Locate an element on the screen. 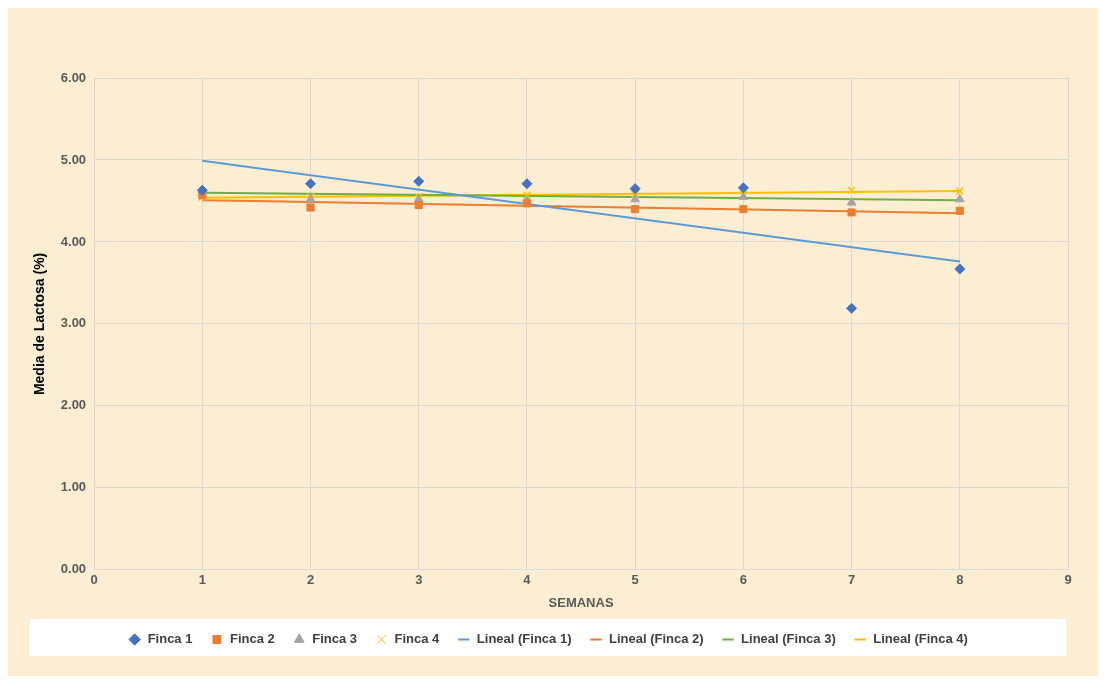 The height and width of the screenshot is (681, 1104). y-tick-label: 4.00 is located at coordinates (73, 241).